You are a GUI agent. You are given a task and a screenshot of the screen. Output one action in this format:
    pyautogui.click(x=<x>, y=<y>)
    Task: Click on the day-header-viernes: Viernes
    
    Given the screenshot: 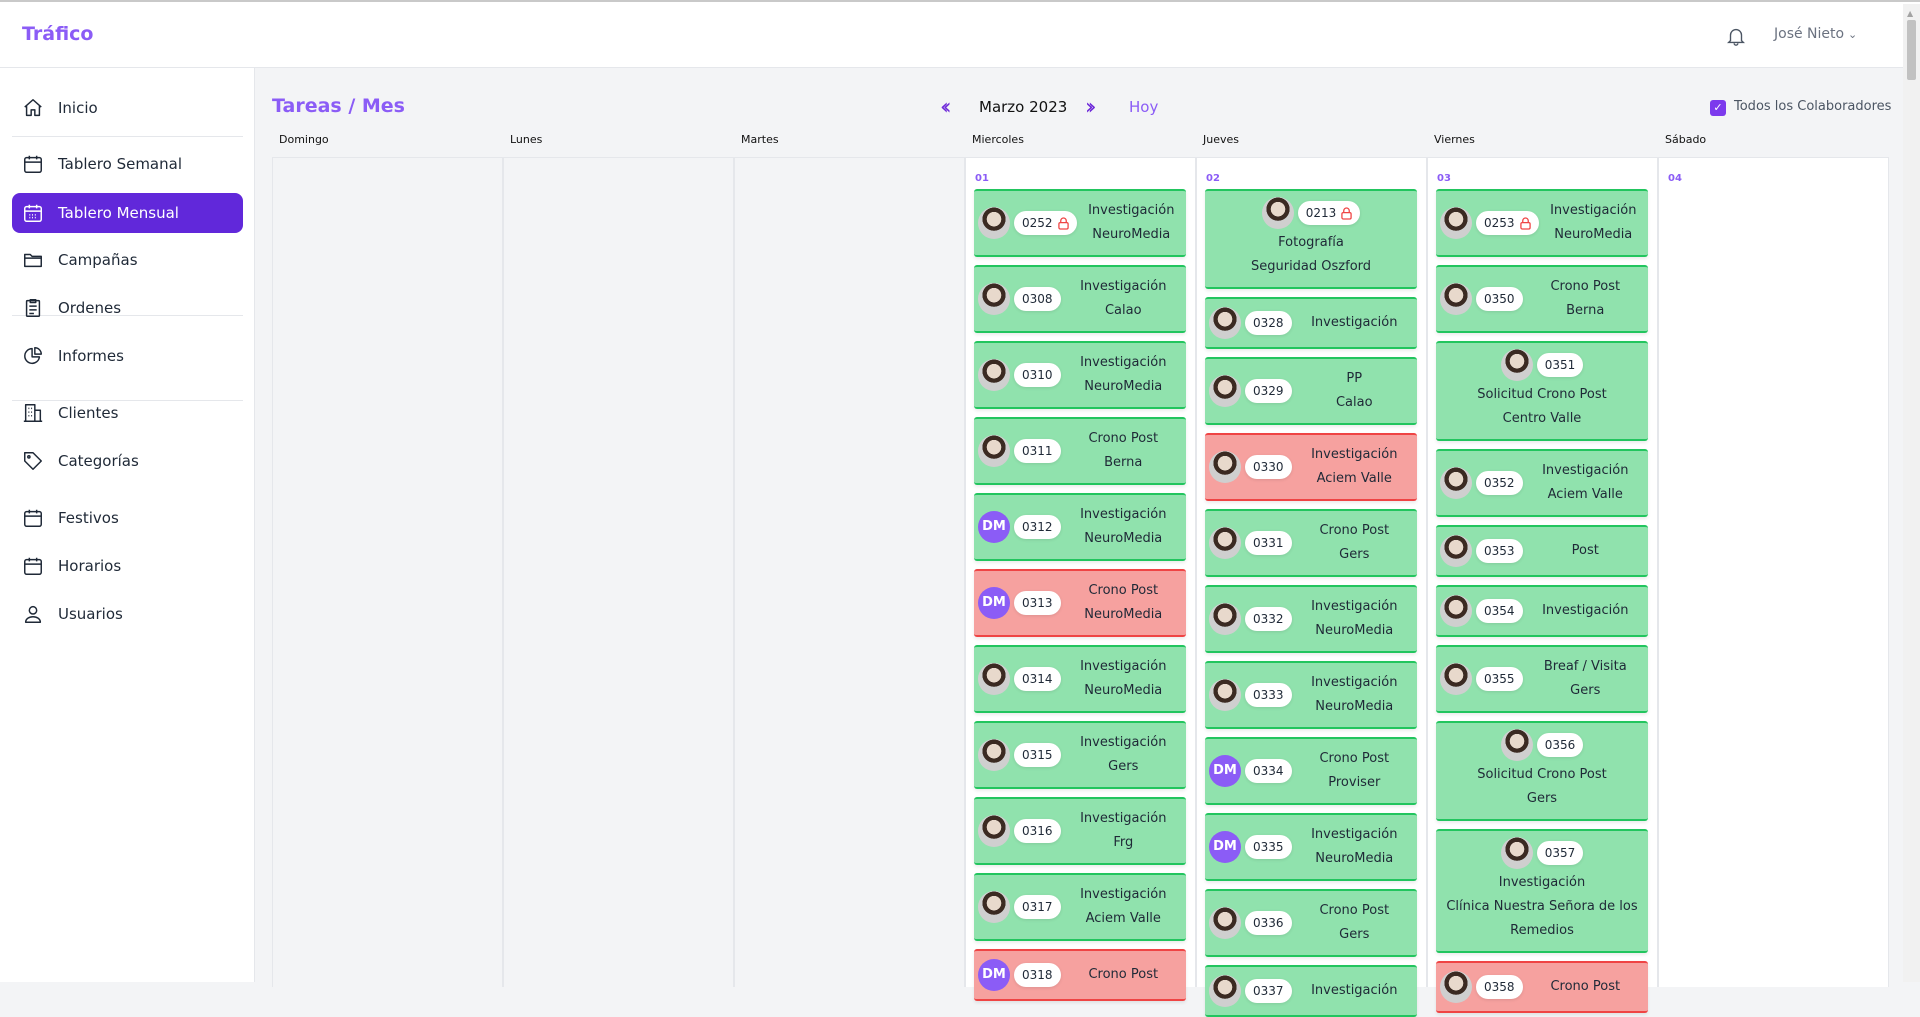 What is the action you would take?
    pyautogui.click(x=1454, y=139)
    